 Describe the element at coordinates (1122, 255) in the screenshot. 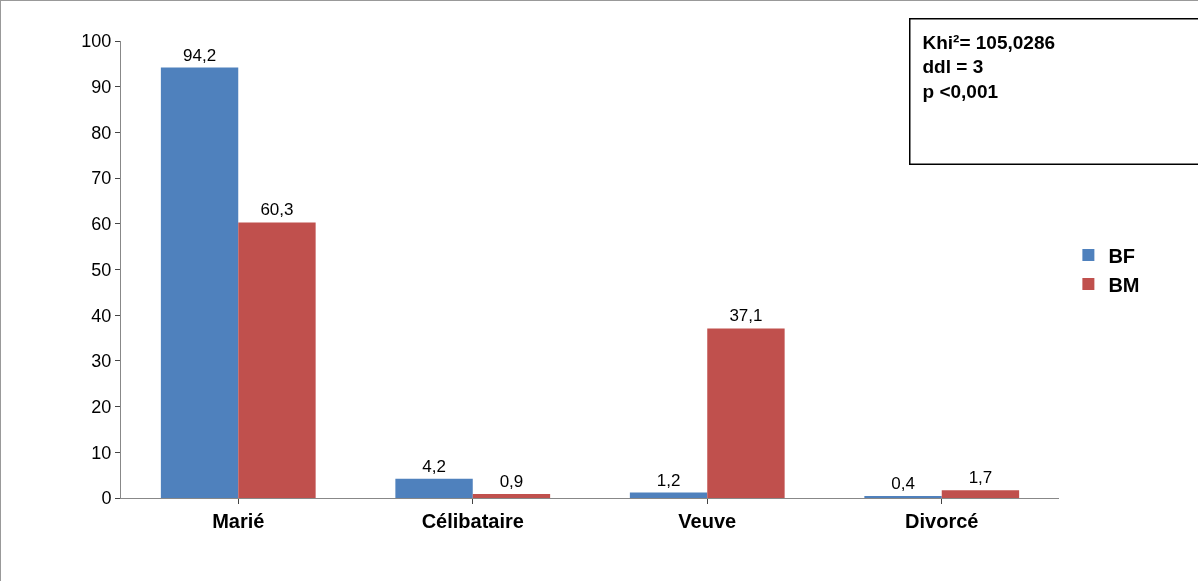

I see `legend-label: BF` at that location.